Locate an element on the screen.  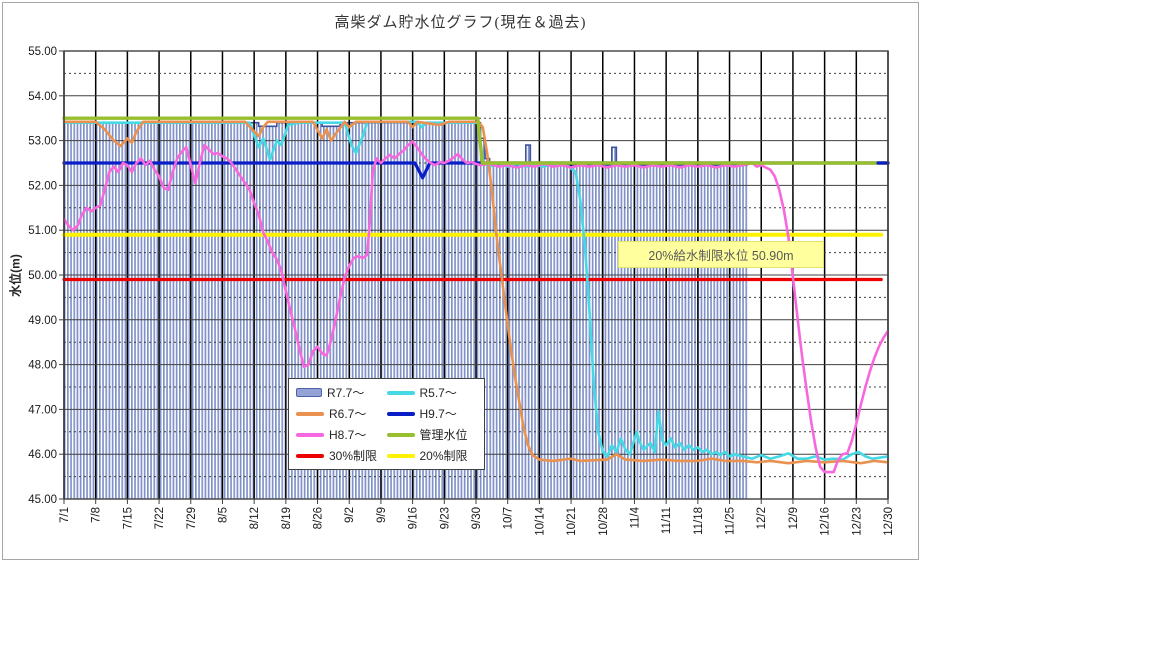
y-tick-label: 48.00 is located at coordinates (42, 366).